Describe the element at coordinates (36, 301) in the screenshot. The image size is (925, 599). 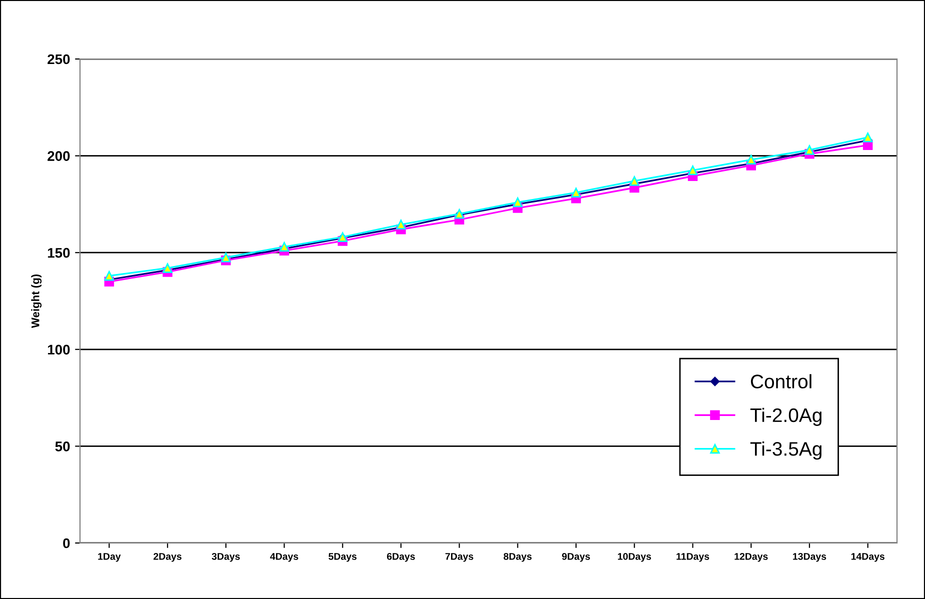
I see `y-axis-title: Weight (g)` at that location.